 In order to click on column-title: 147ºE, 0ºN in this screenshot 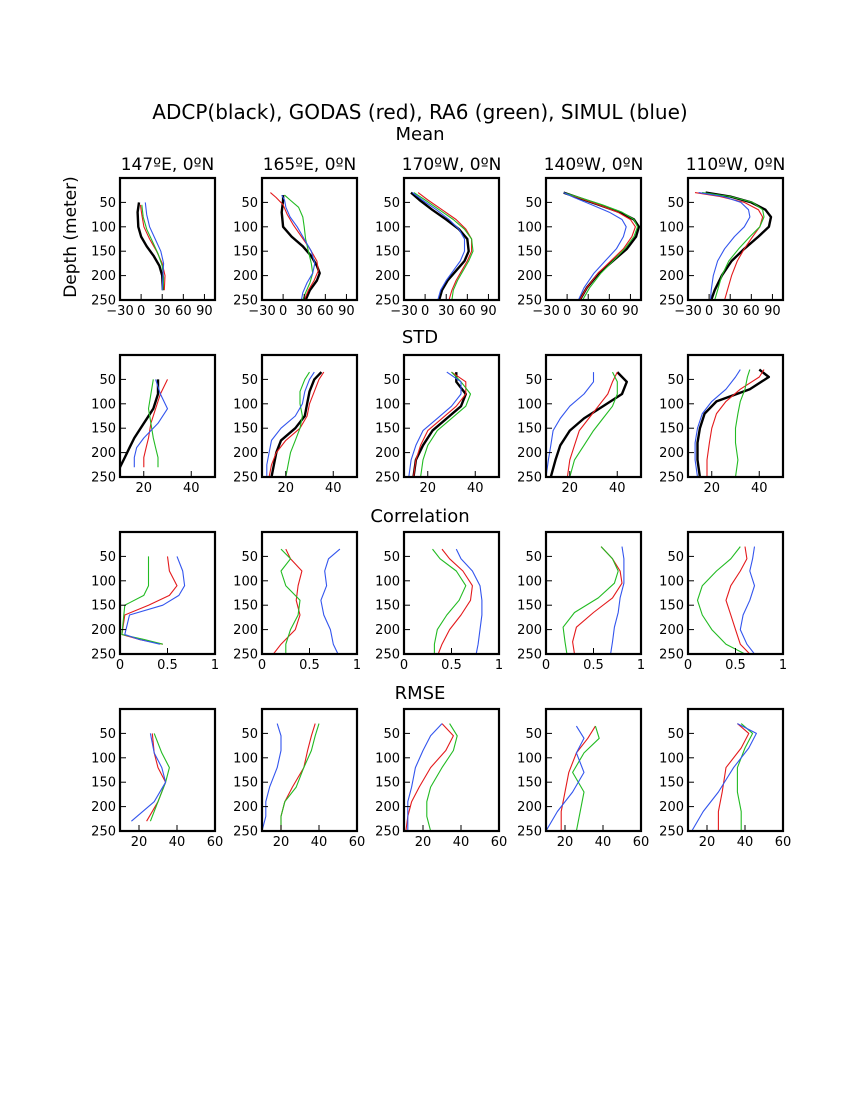, I will do `click(168, 165)`.